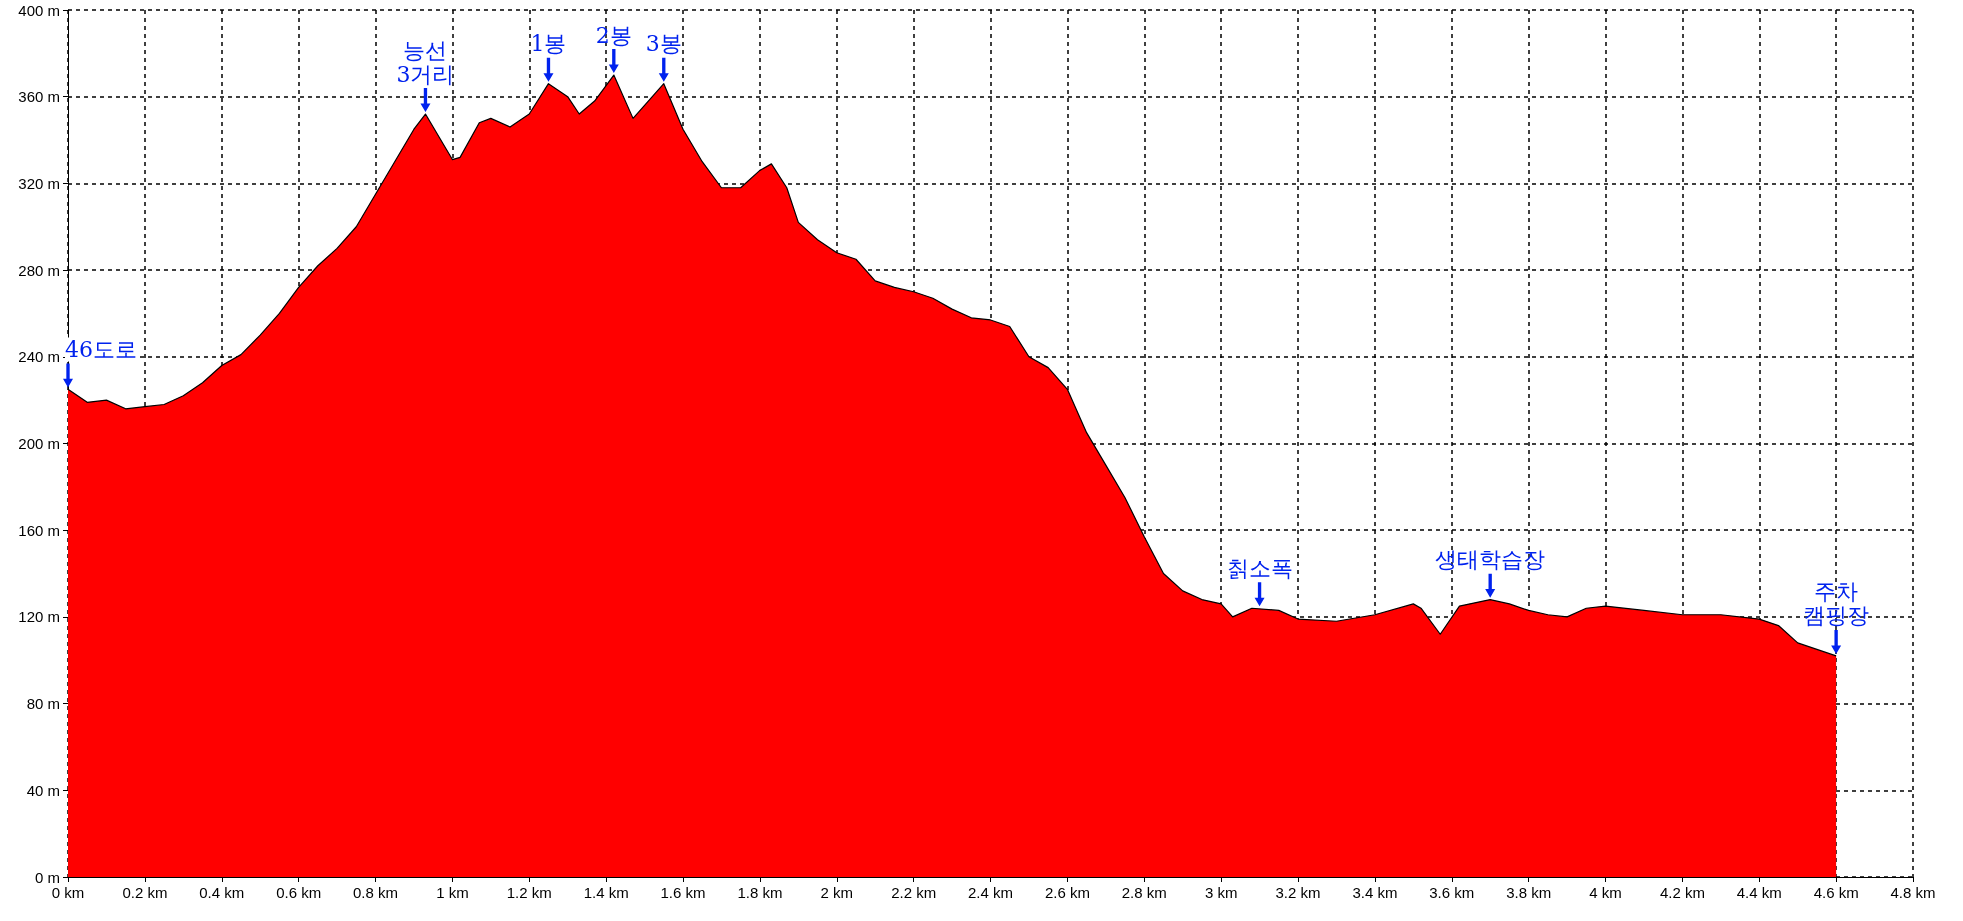  I want to click on annotation: 46도로, so click(101, 349).